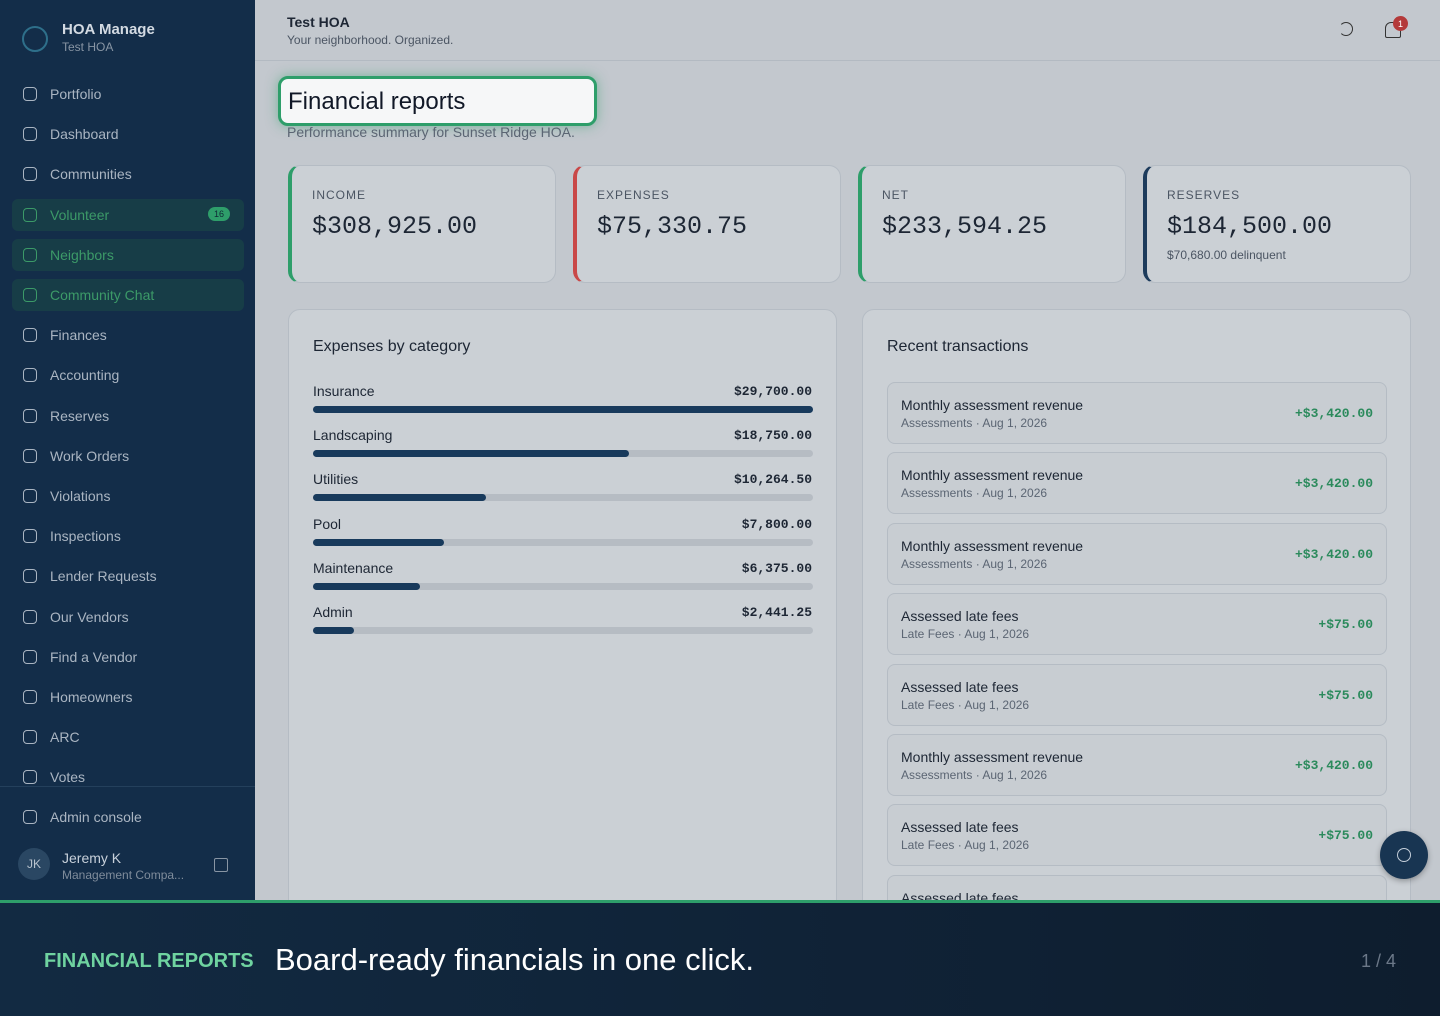 This screenshot has height=1016, width=1440. I want to click on page-title: Financial reports, so click(377, 101).